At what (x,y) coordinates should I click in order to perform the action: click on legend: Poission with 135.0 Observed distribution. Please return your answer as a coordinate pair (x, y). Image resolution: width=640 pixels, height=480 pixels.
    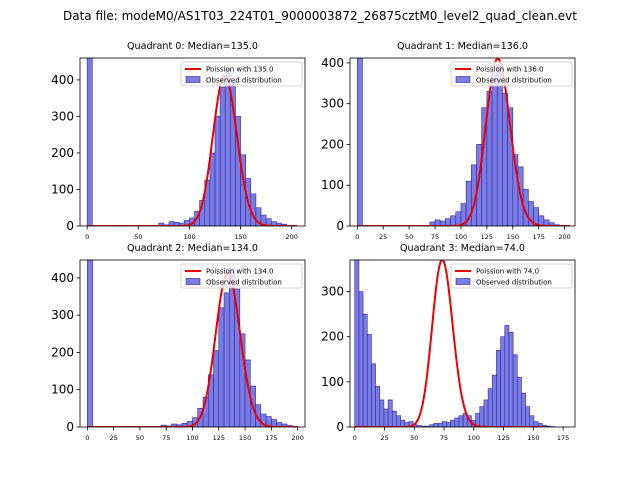
    Looking at the image, I should click on (241, 74).